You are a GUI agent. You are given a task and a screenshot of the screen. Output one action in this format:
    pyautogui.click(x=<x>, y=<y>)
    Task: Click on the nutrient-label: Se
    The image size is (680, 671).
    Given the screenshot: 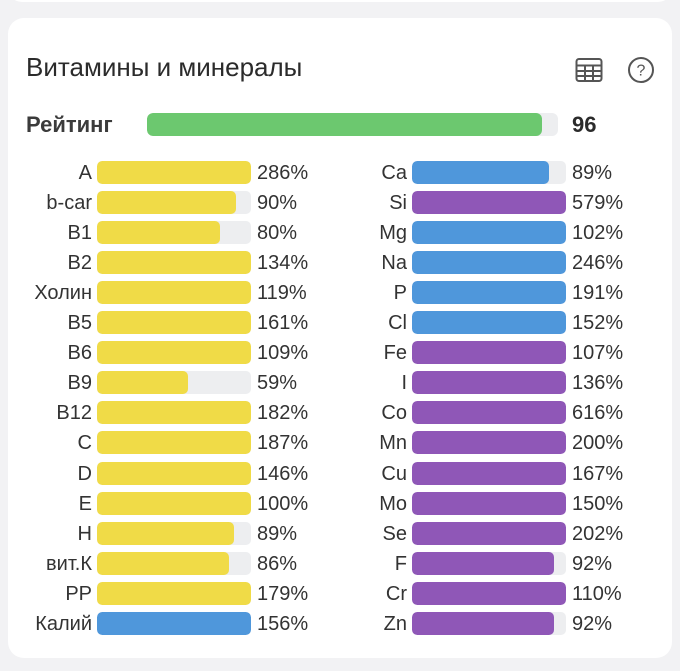 What is the action you would take?
    pyautogui.click(x=394, y=534)
    